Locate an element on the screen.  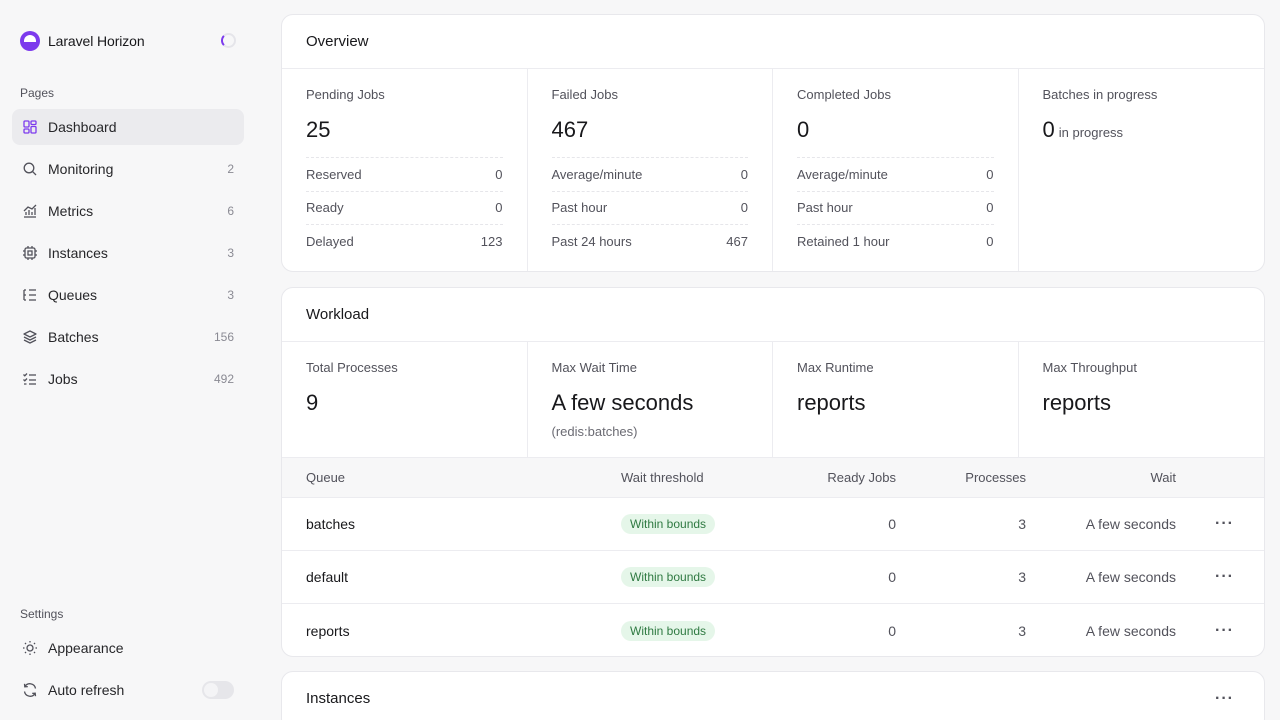
stat-row-label: Past hour is located at coordinates (825, 208).